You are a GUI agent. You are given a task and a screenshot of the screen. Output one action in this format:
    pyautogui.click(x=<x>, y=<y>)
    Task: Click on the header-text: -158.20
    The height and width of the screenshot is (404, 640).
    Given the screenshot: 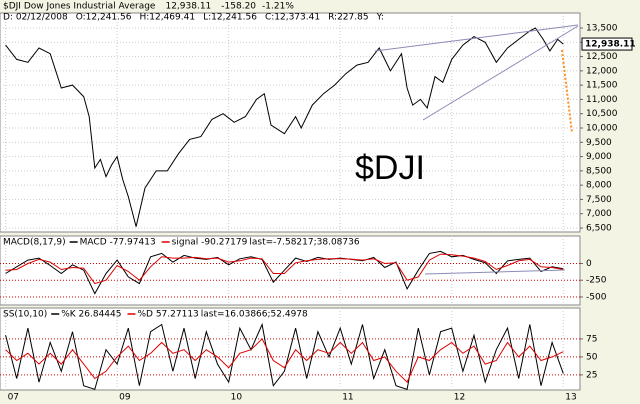 What is the action you would take?
    pyautogui.click(x=238, y=7)
    